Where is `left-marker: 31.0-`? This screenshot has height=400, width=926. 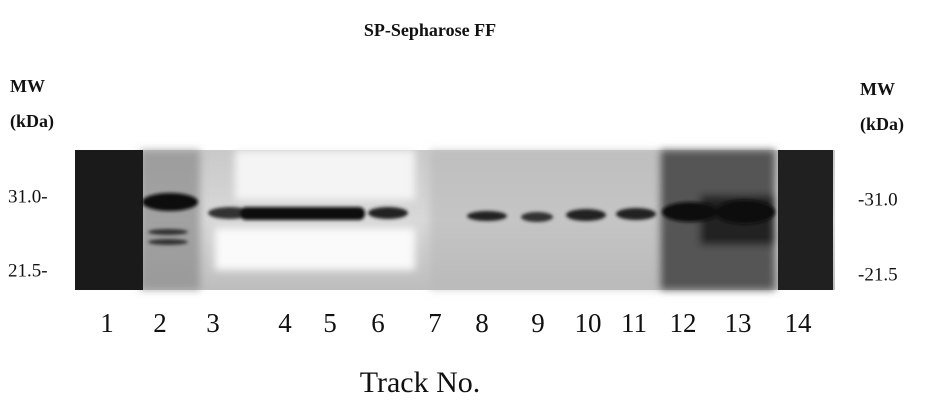 left-marker: 31.0- is located at coordinates (28, 196).